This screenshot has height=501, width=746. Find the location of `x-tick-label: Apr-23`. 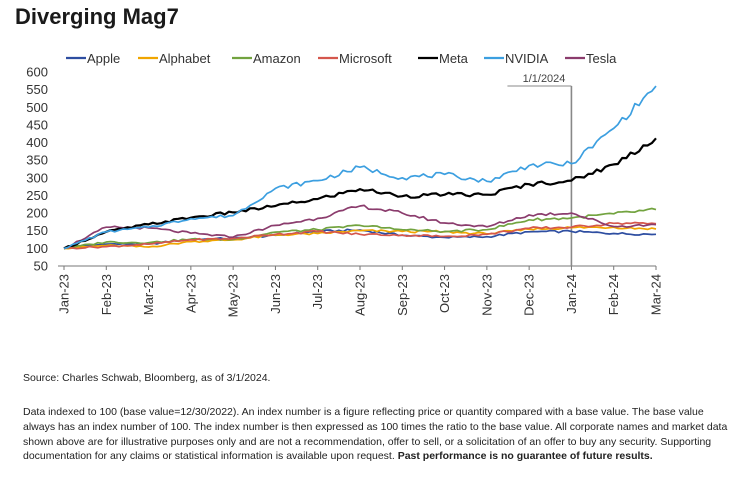

x-tick-label: Apr-23 is located at coordinates (190, 293).